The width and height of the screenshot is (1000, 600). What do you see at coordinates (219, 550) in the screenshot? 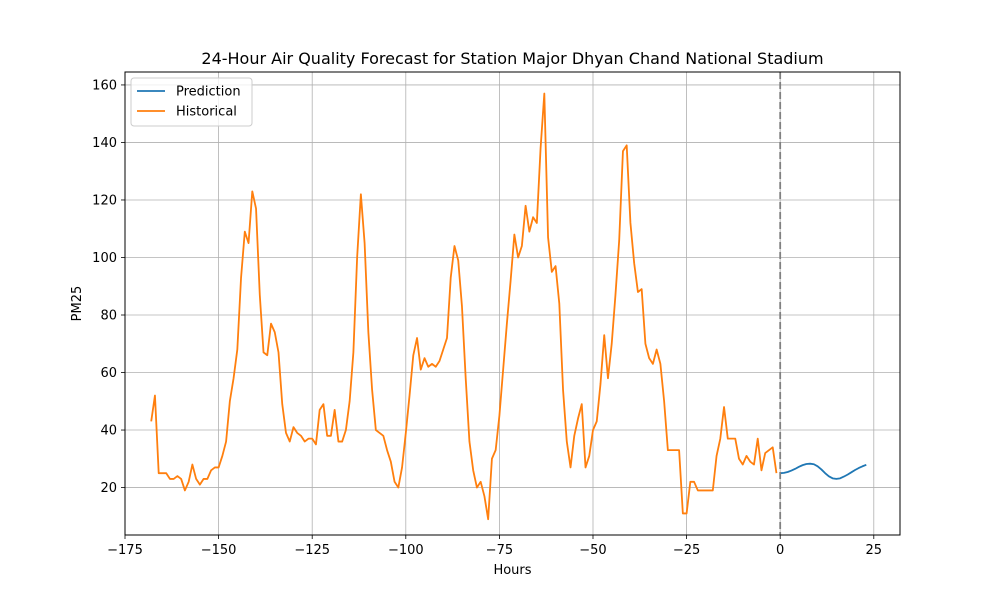
I see `x-tick-label: −150` at bounding box center [219, 550].